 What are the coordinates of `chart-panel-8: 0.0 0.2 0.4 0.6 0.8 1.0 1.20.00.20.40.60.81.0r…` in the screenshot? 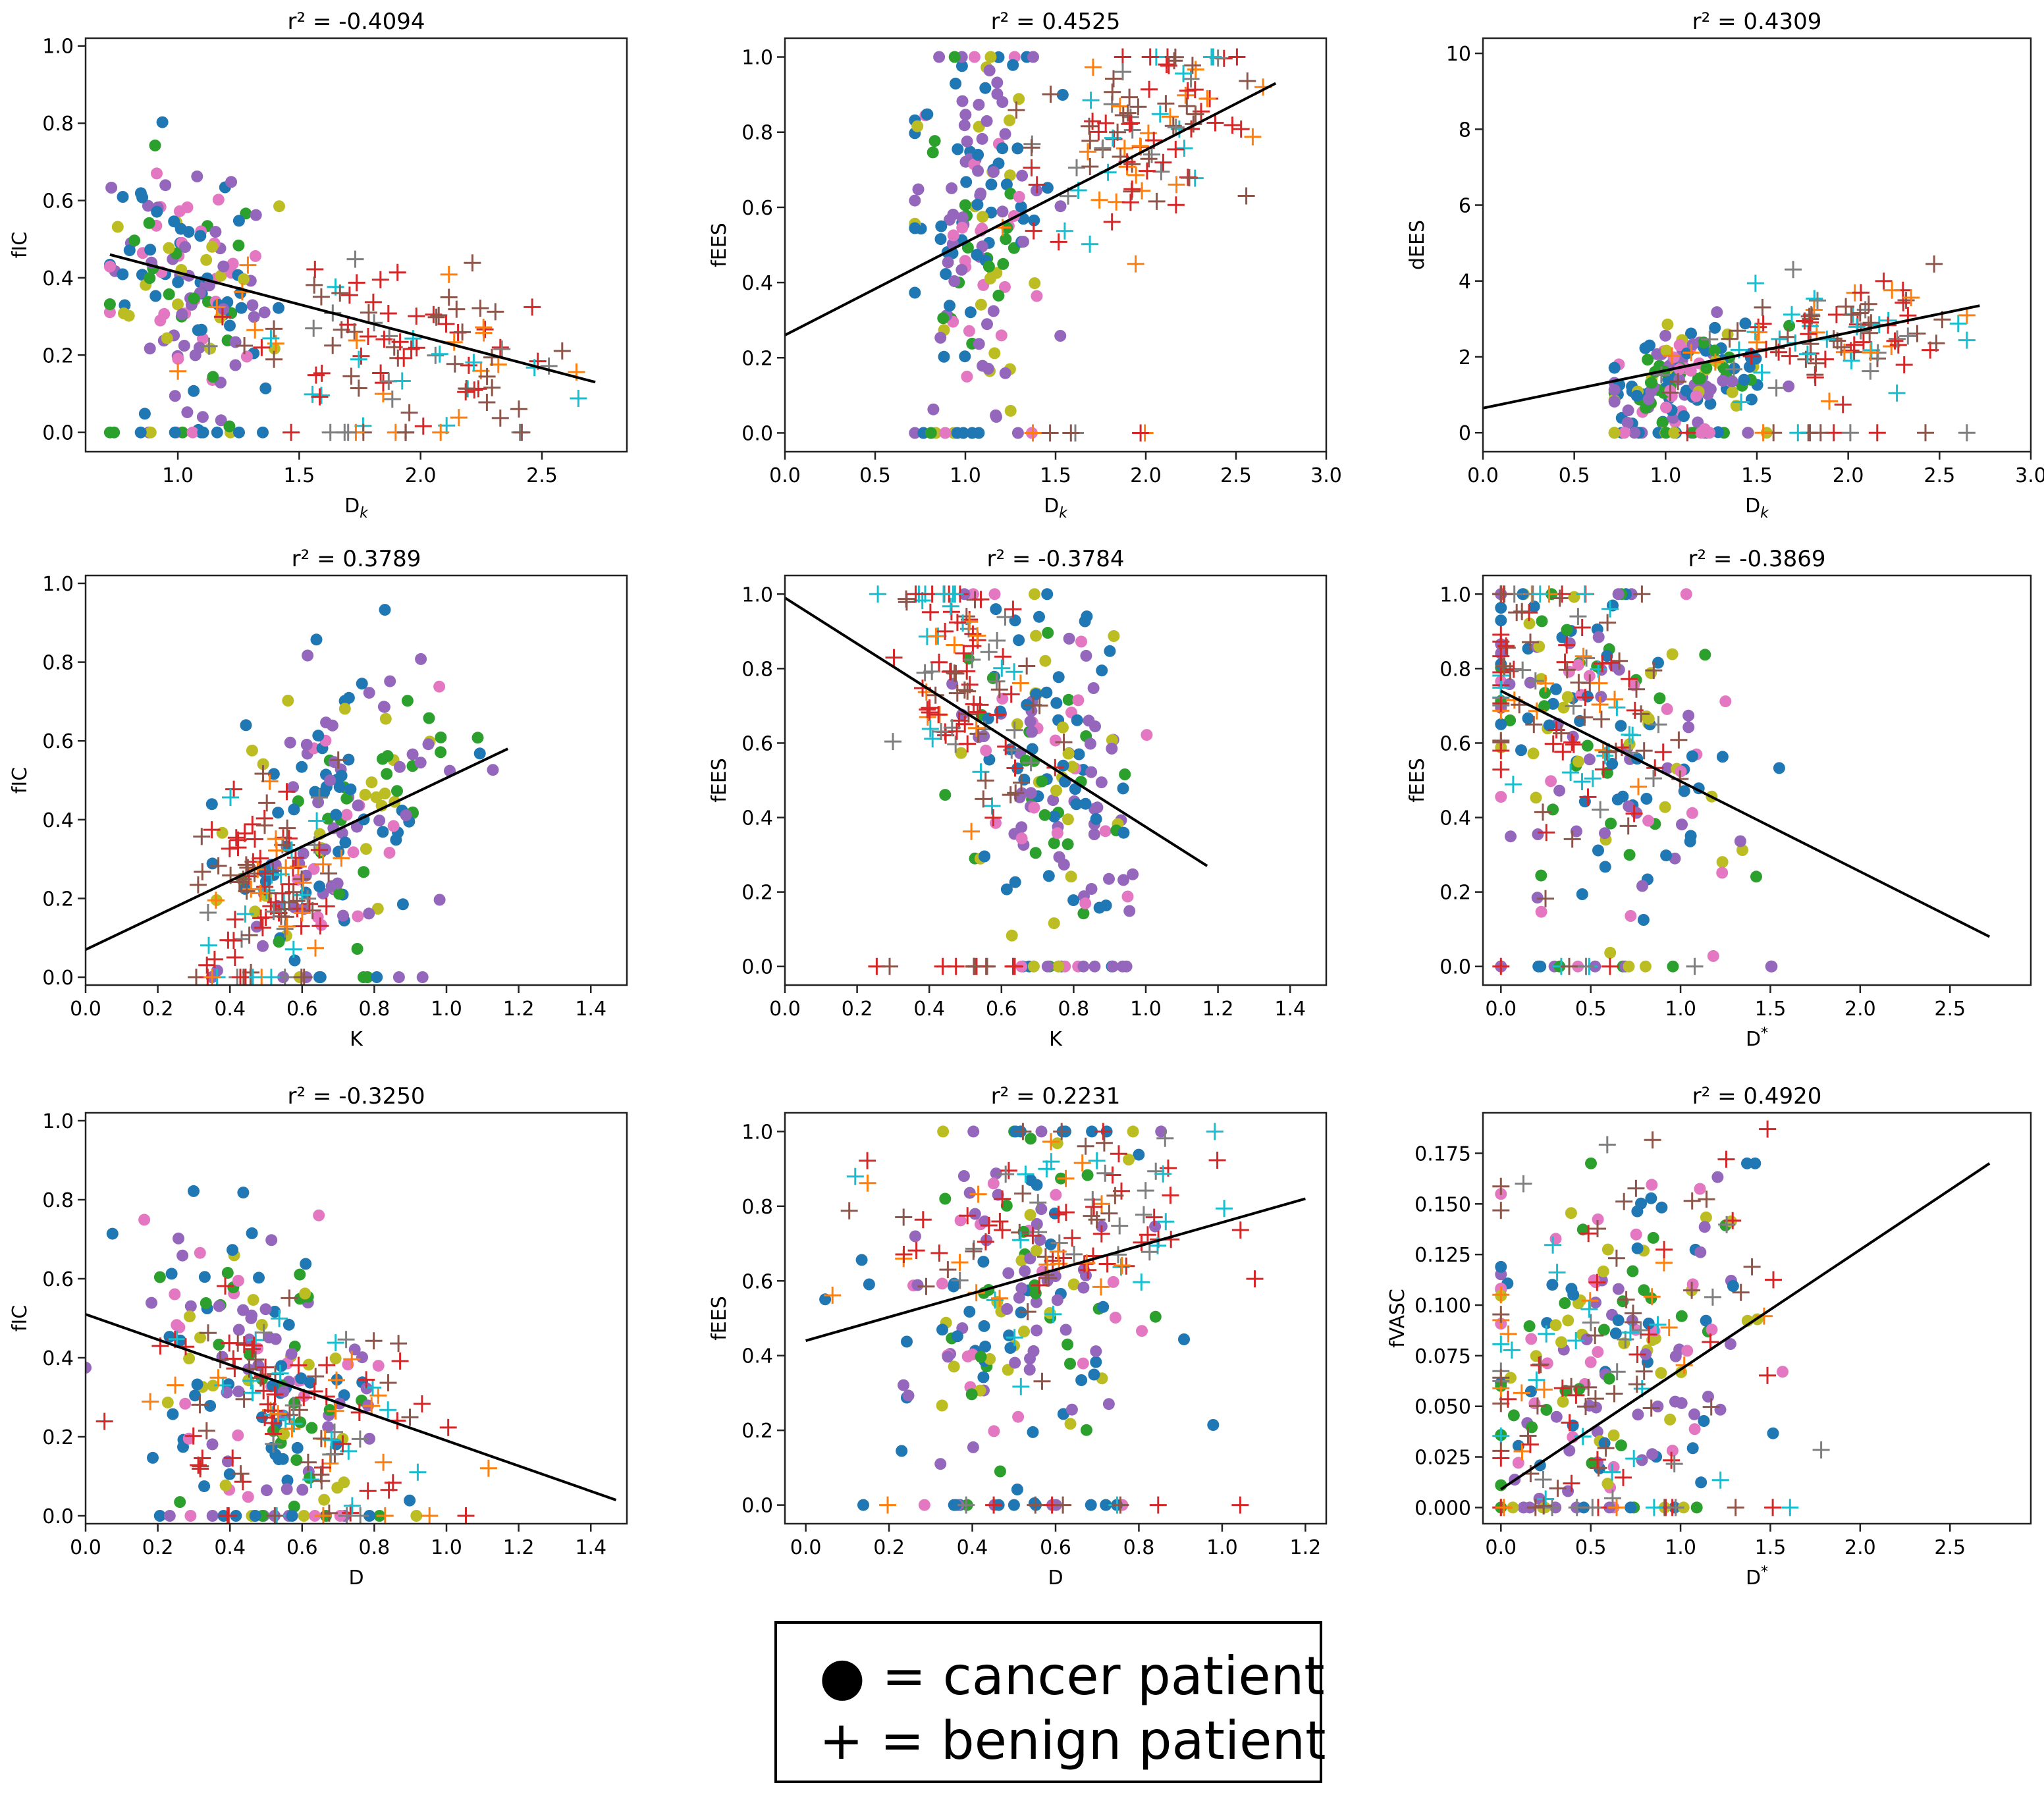 It's located at (1018, 1337).